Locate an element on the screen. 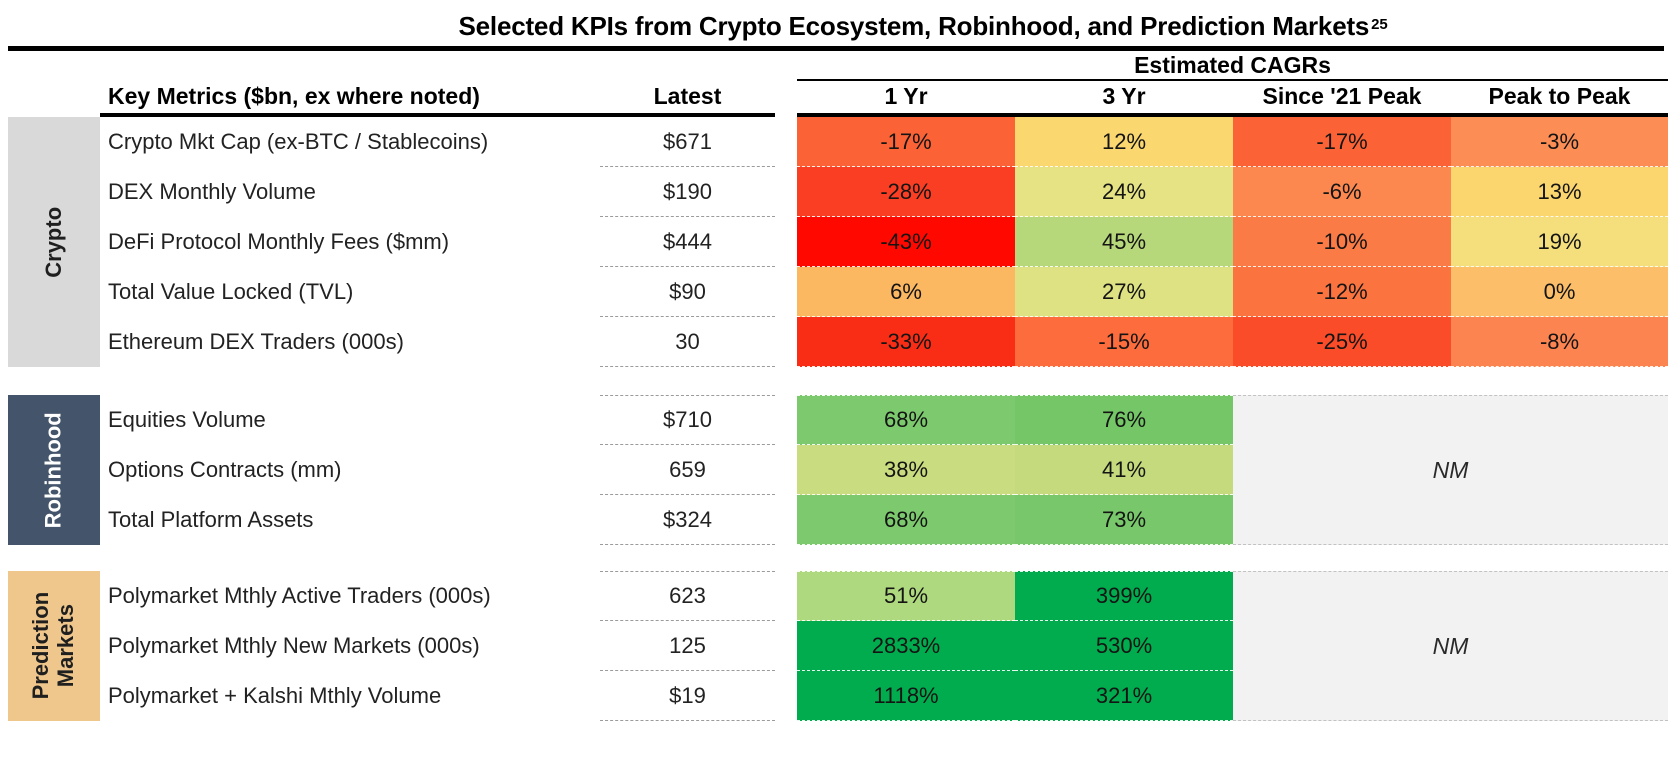 This screenshot has width=1672, height=772. cagr-cell: 27% is located at coordinates (1124, 292).